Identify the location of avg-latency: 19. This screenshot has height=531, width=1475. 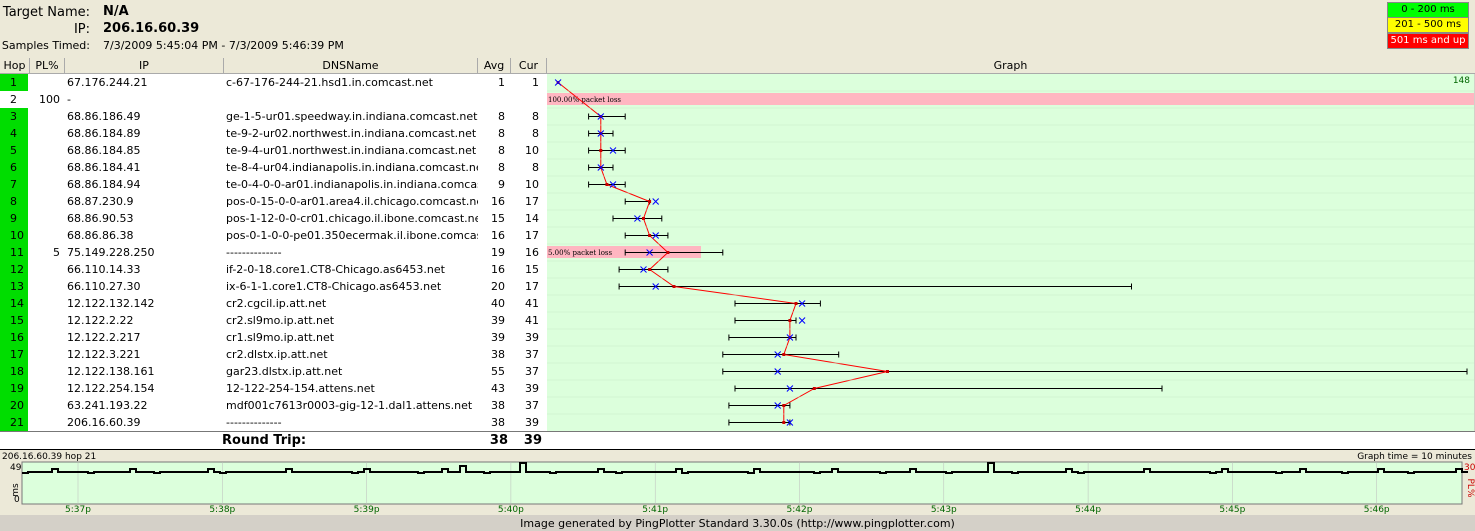
(498, 252).